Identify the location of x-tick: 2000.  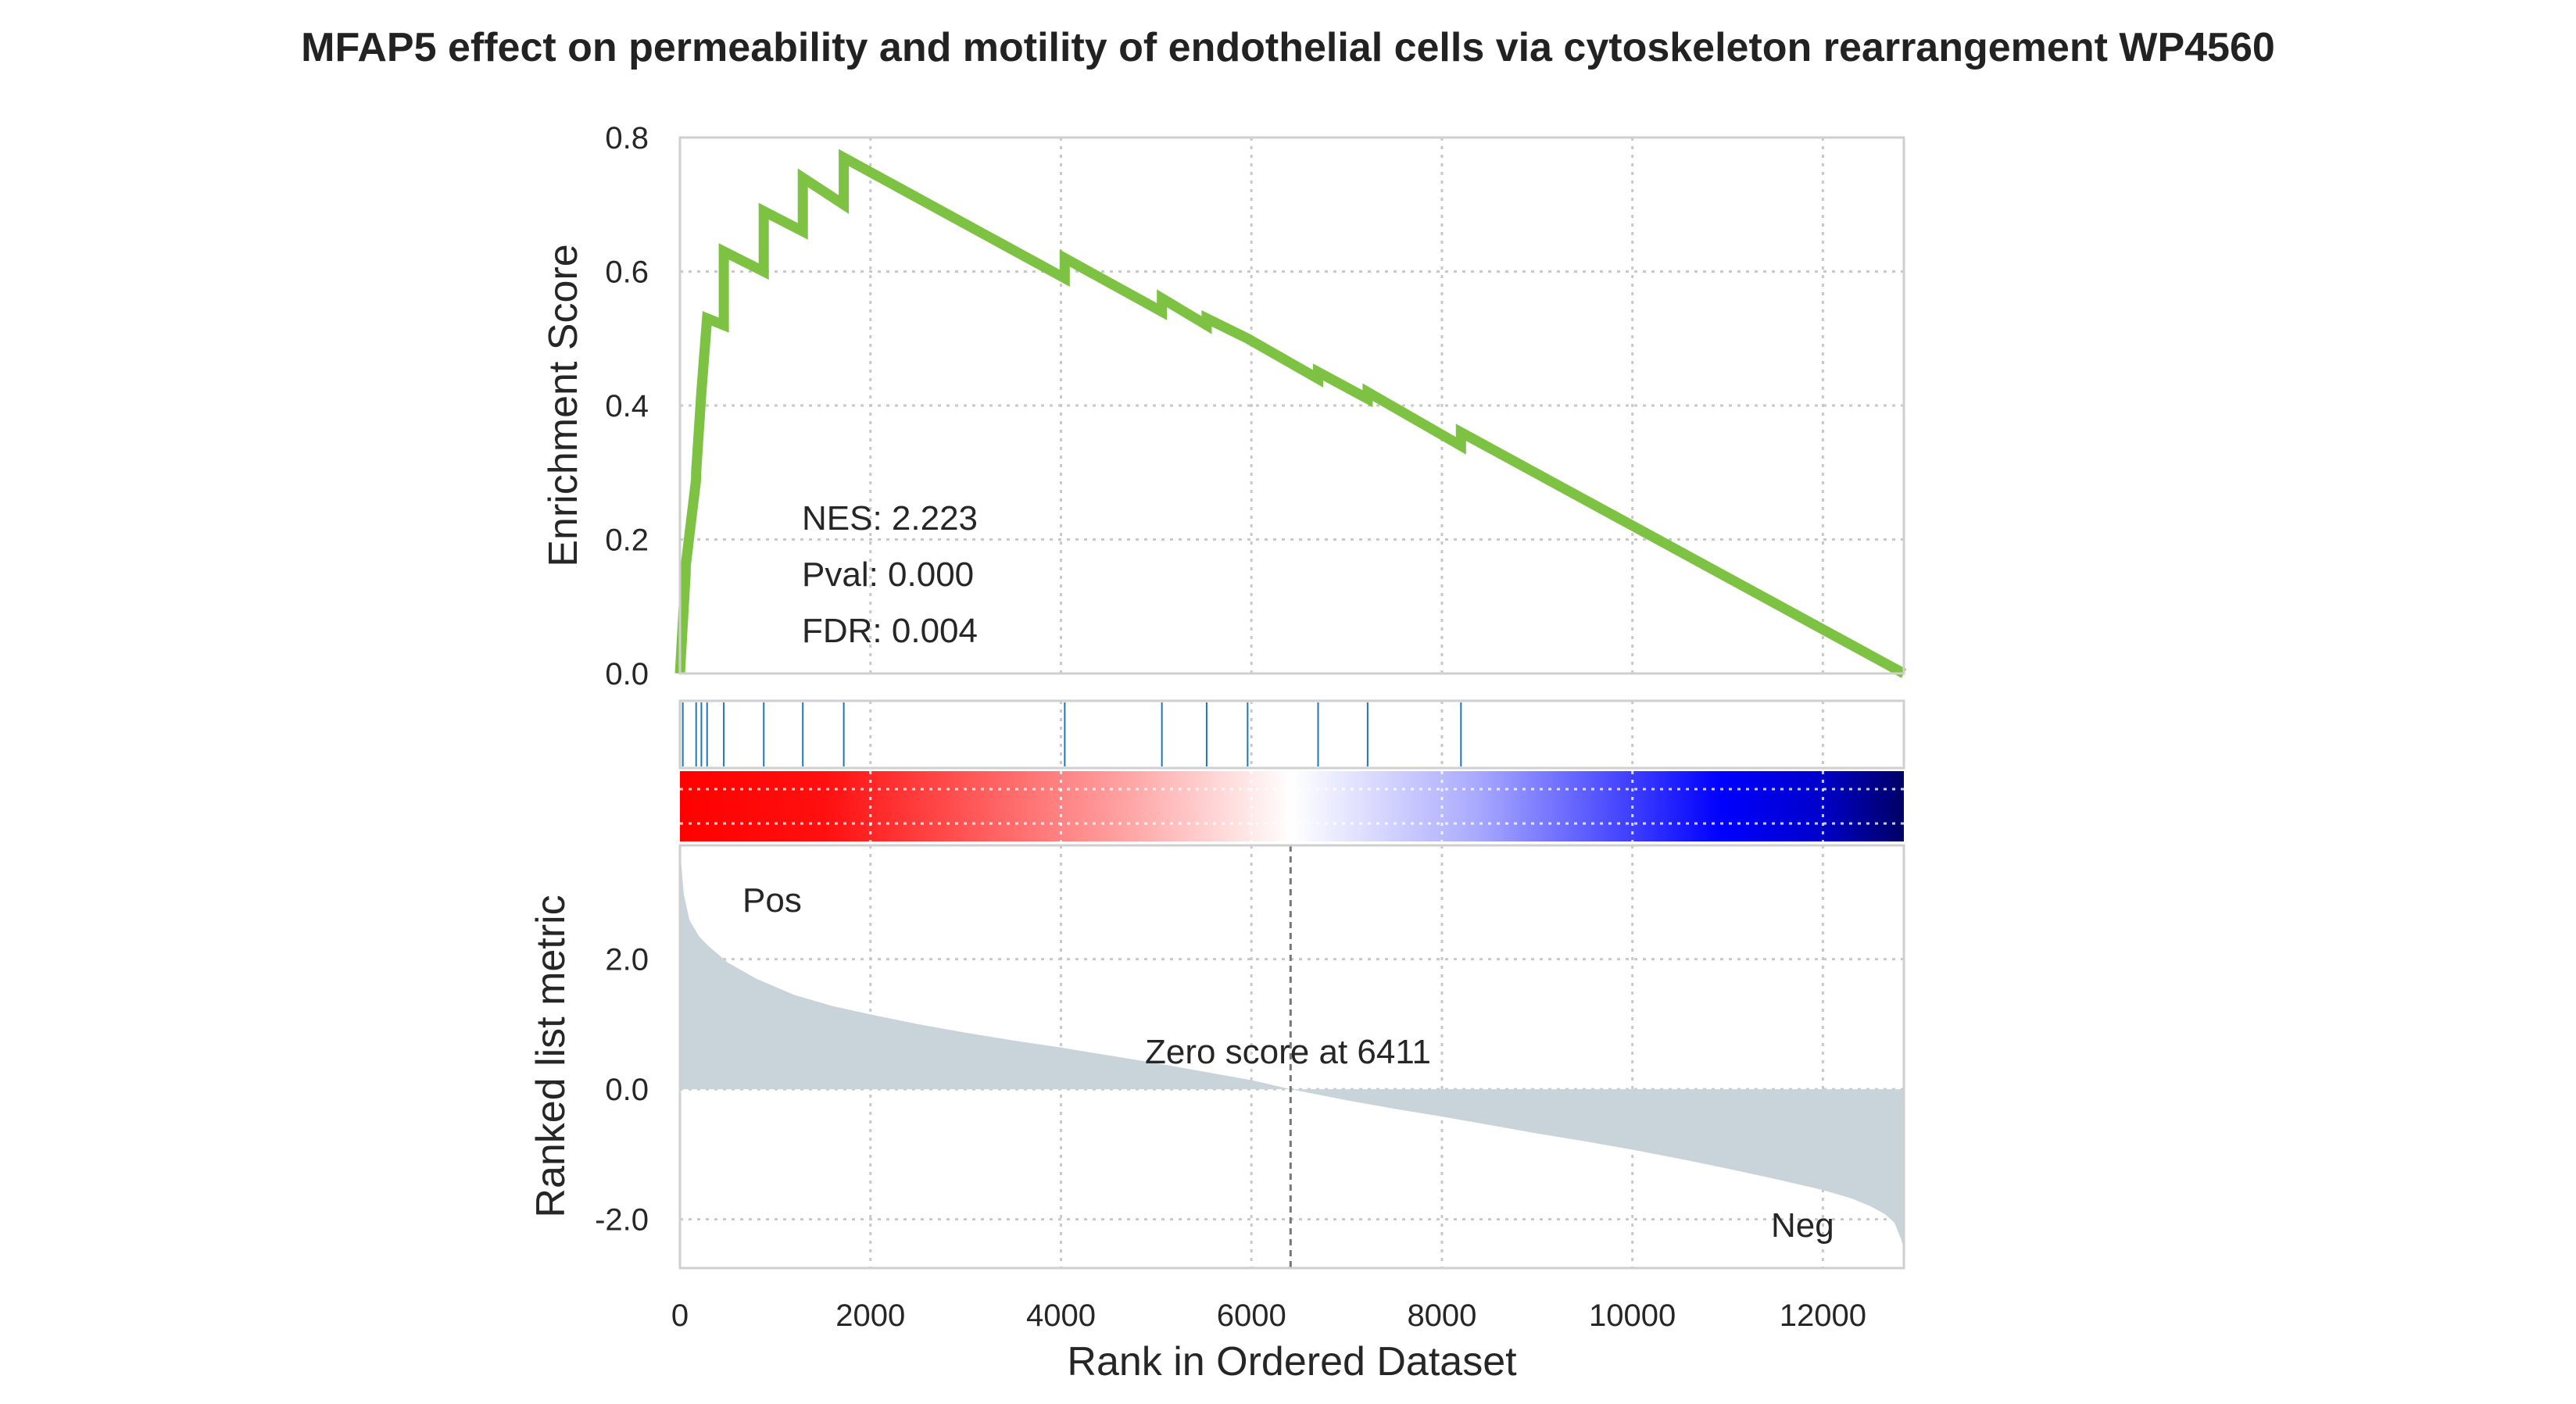
(870, 1316).